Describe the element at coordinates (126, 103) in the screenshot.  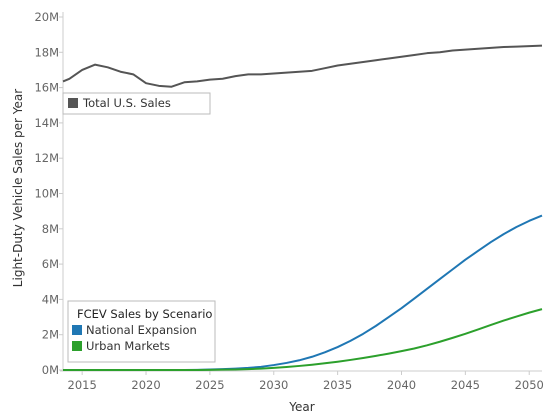
I see `legend-label-total-us-sales: Total U.S. Sales` at that location.